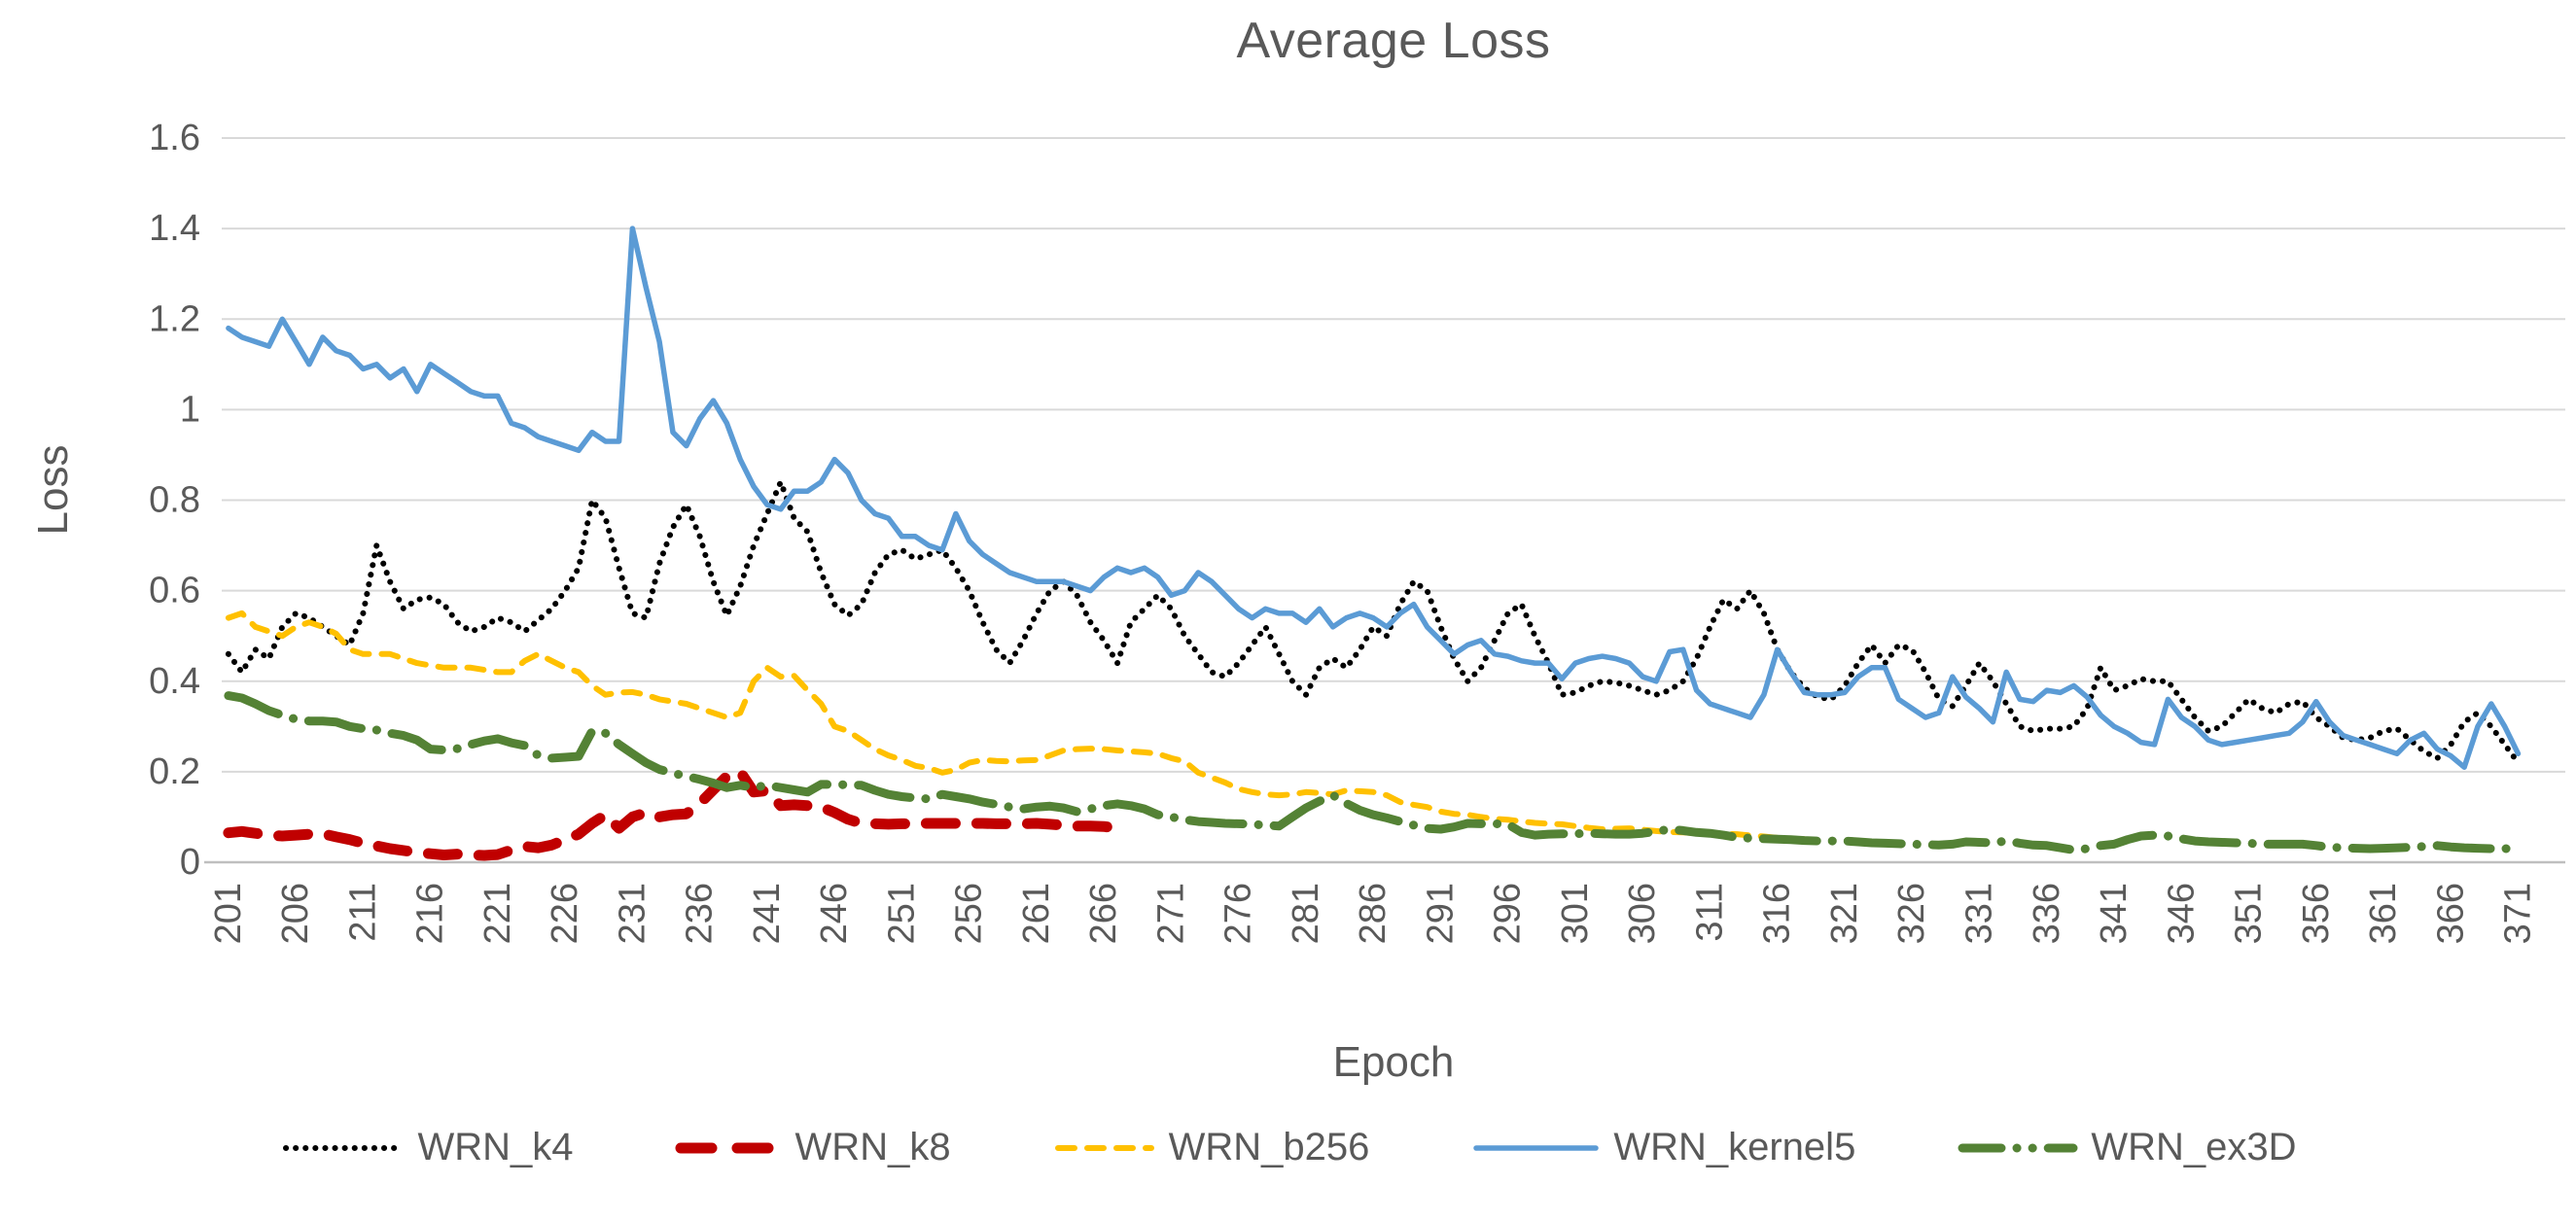  Describe the element at coordinates (1393, 41) in the screenshot. I see `chart-title: Average Loss` at that location.